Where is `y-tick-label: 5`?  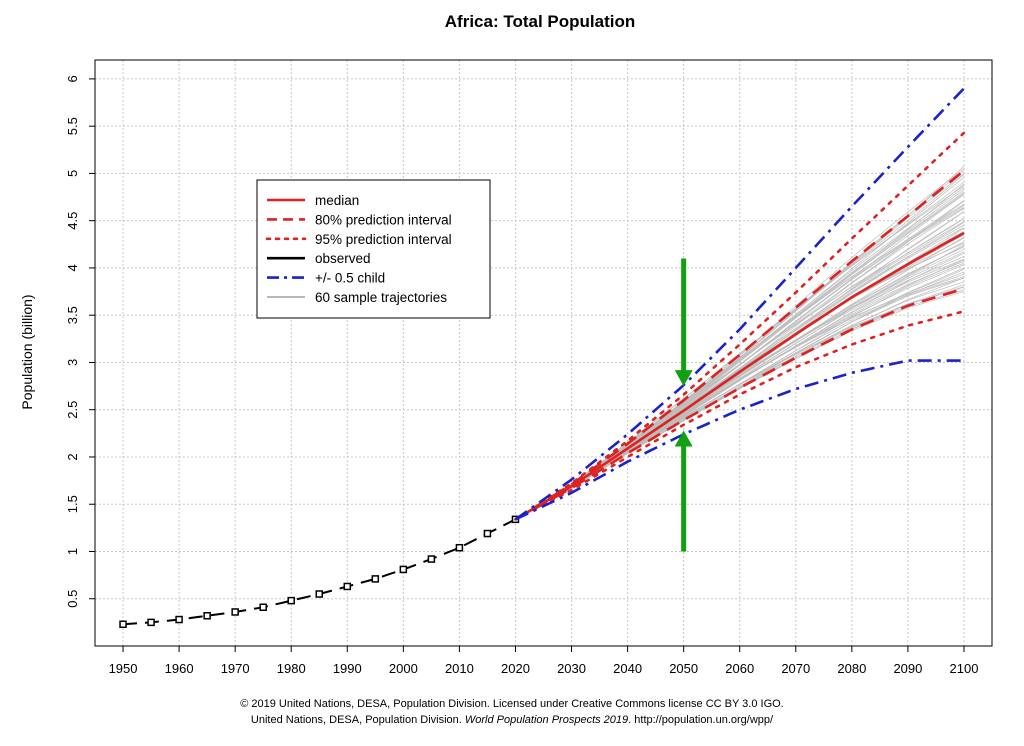
y-tick-label: 5 is located at coordinates (72, 173).